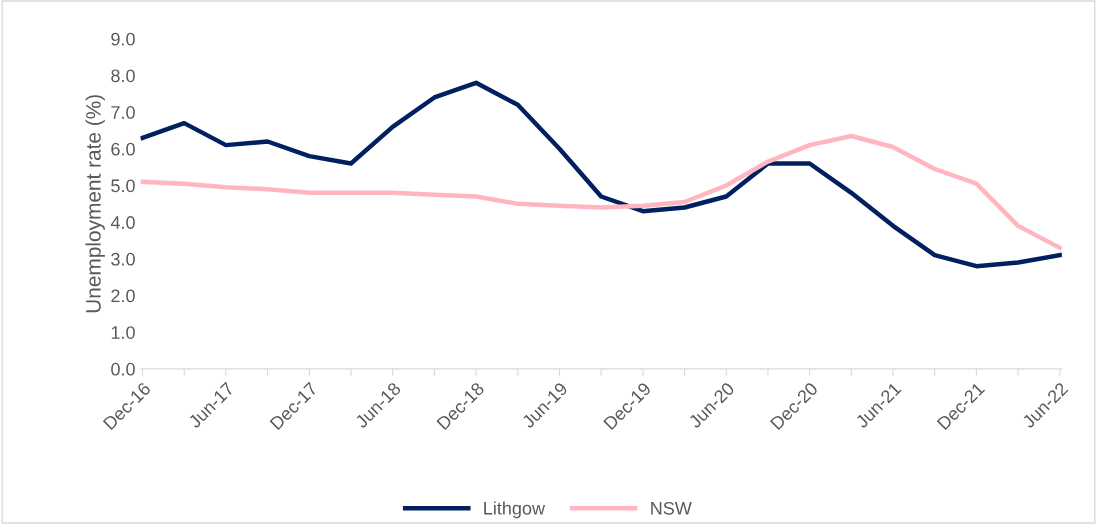 This screenshot has height=524, width=1097. Describe the element at coordinates (515, 510) in the screenshot. I see `legend-label: Lithgow` at that location.